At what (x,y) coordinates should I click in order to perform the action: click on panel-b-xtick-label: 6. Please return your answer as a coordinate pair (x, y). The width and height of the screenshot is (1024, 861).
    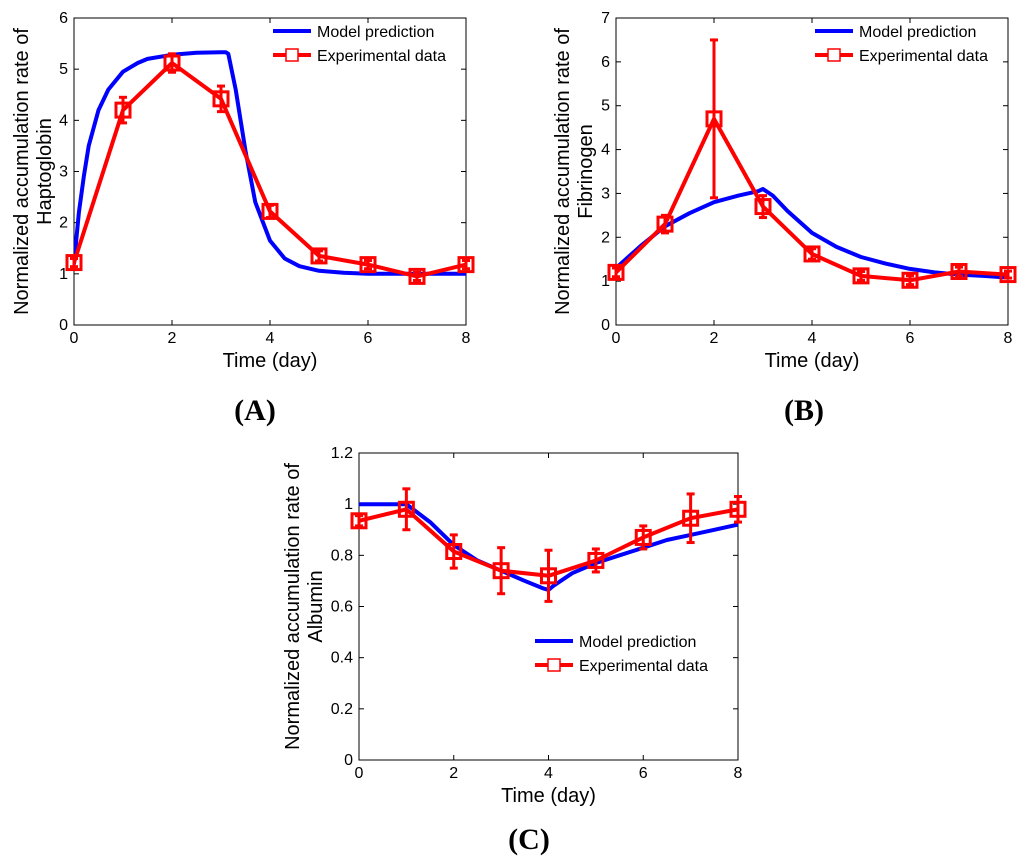
    Looking at the image, I should click on (910, 338).